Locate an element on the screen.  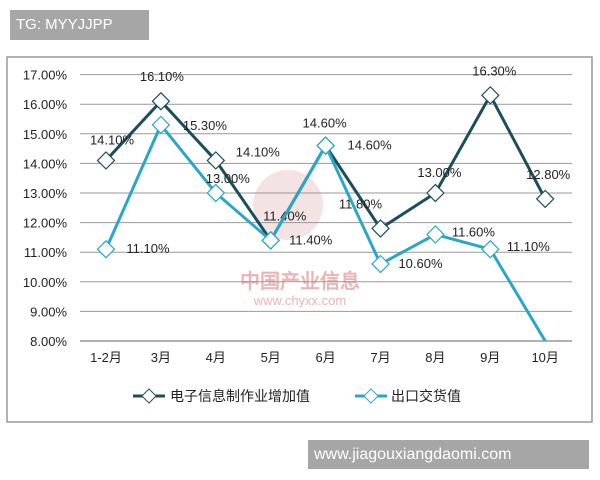
data-label: 11.40% is located at coordinates (311, 239).